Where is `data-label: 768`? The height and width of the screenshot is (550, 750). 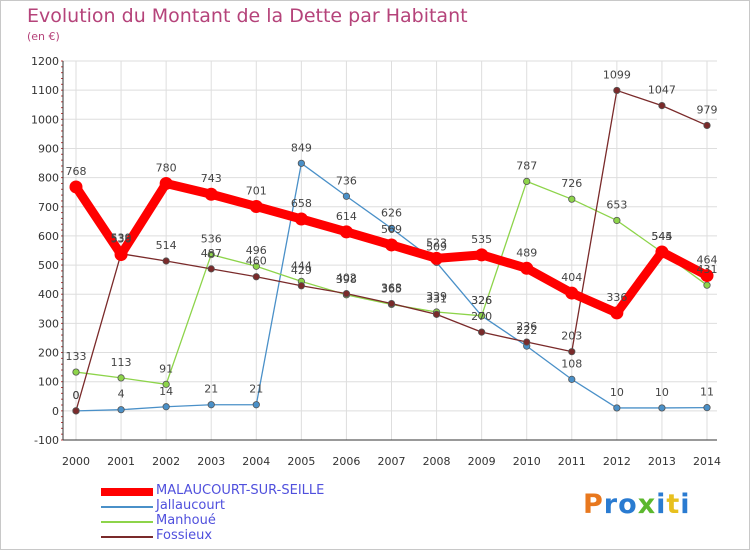 data-label: 768 is located at coordinates (76, 171).